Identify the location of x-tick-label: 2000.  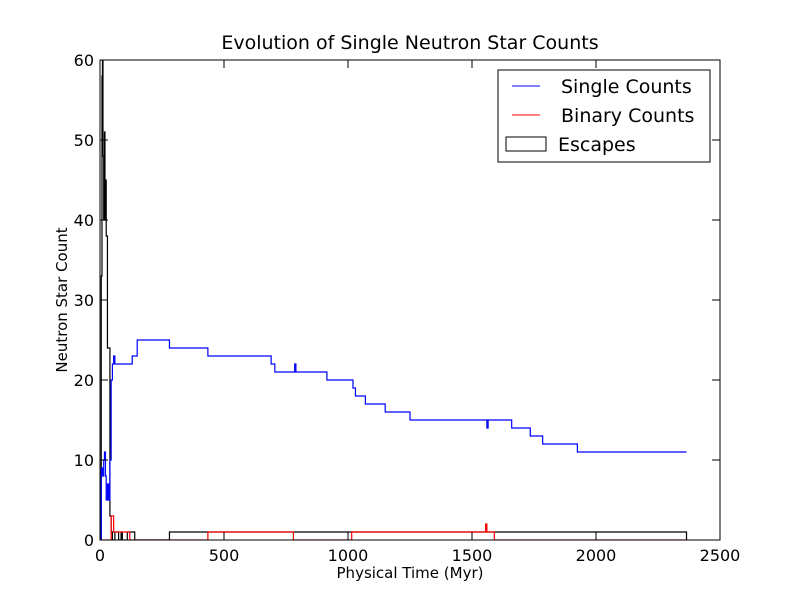
(596, 555).